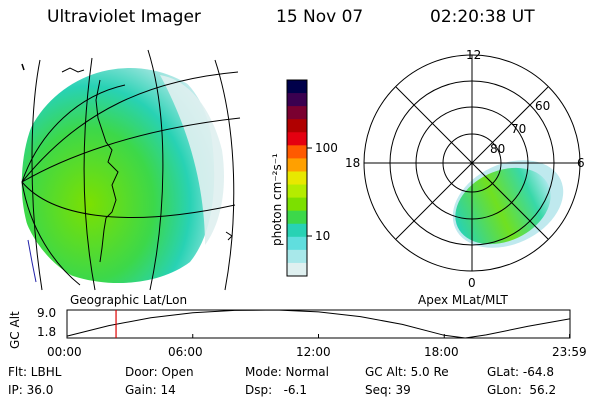 This screenshot has width=600, height=400. What do you see at coordinates (192, 160) in the screenshot?
I see `auroral-dim-edge-geo` at bounding box center [192, 160].